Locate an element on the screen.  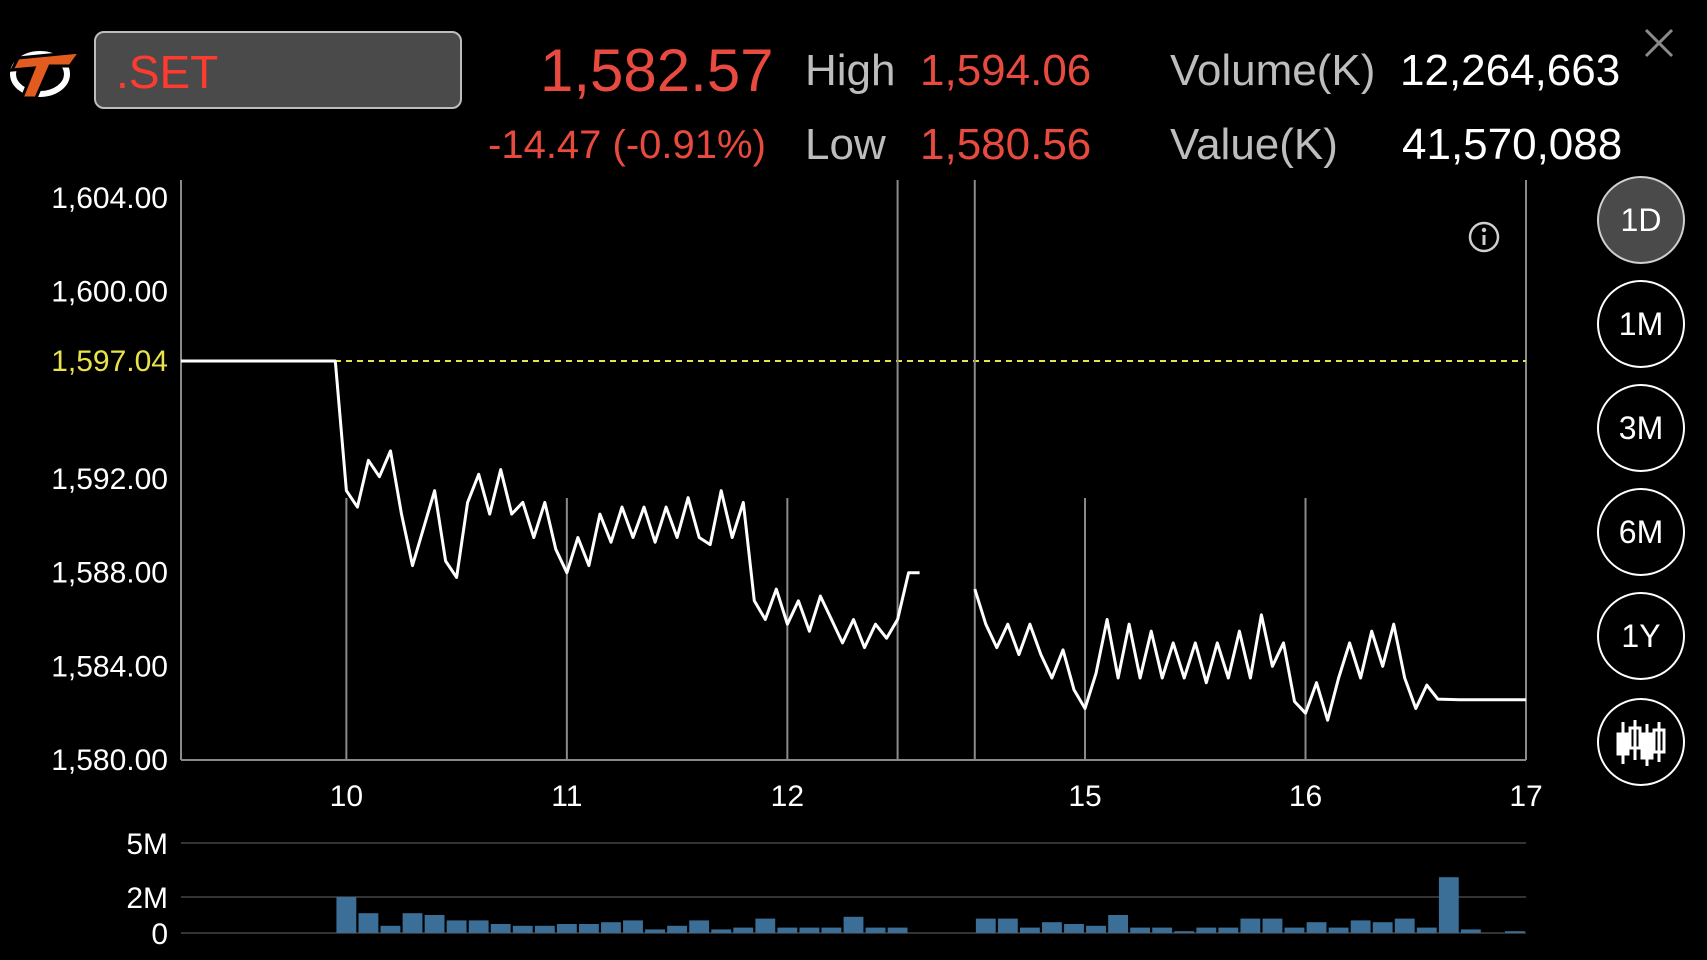
y-tick-label: 1,592.00 is located at coordinates (109, 479).